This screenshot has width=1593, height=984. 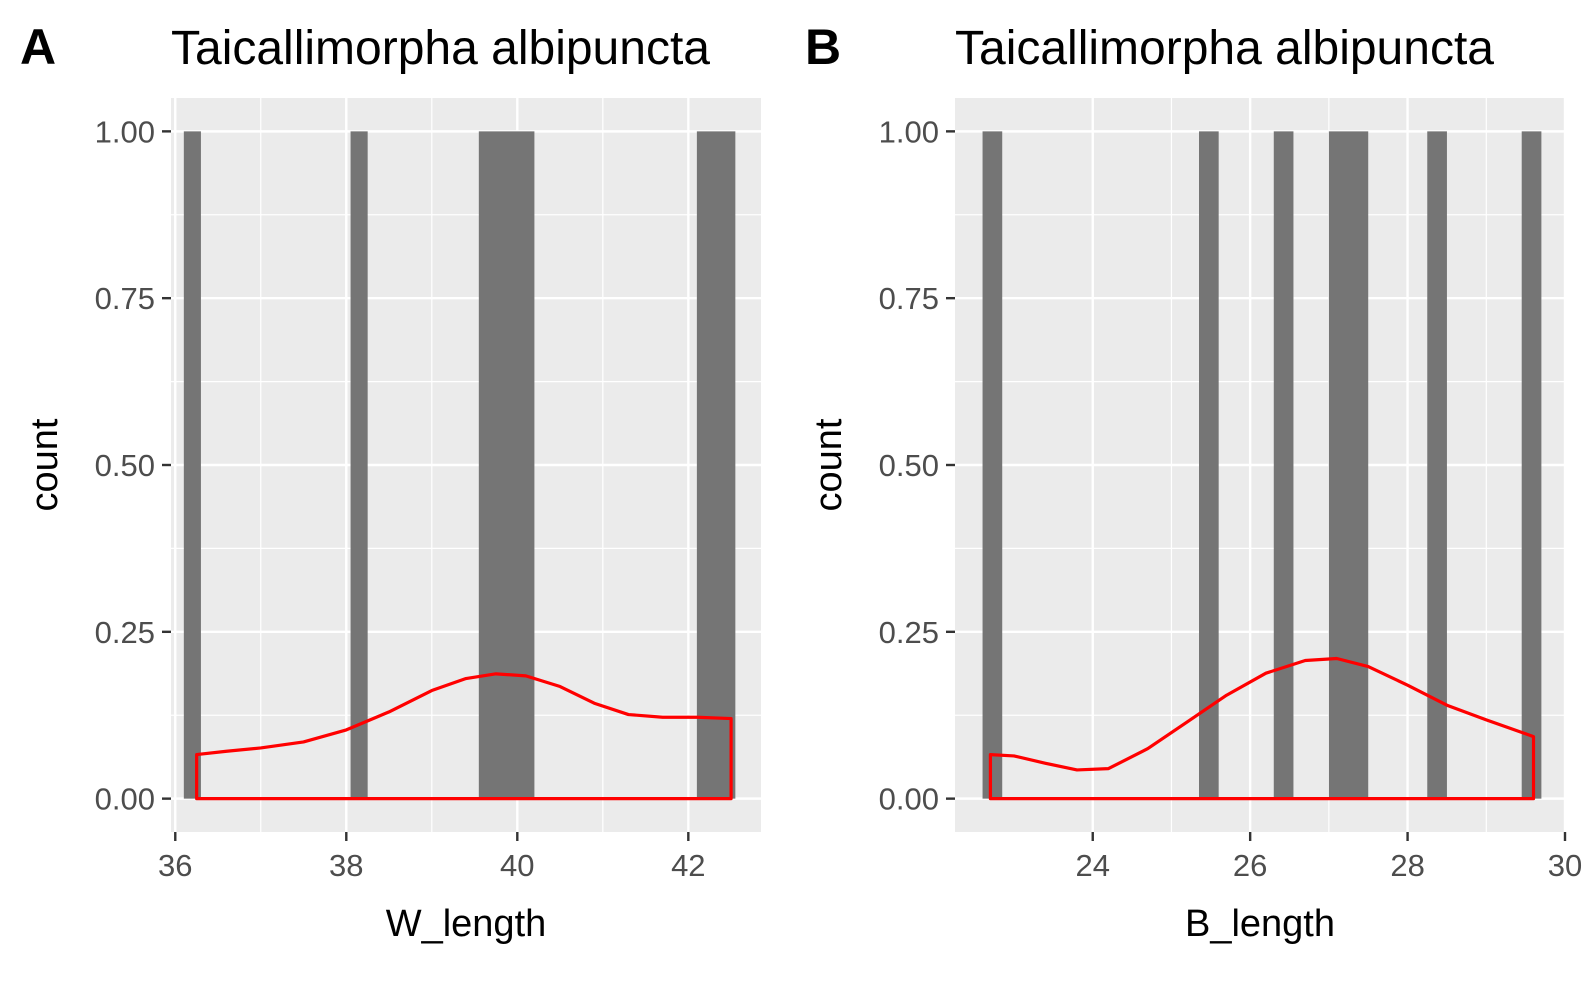 What do you see at coordinates (346, 865) in the screenshot?
I see `x-tick-label: 38` at bounding box center [346, 865].